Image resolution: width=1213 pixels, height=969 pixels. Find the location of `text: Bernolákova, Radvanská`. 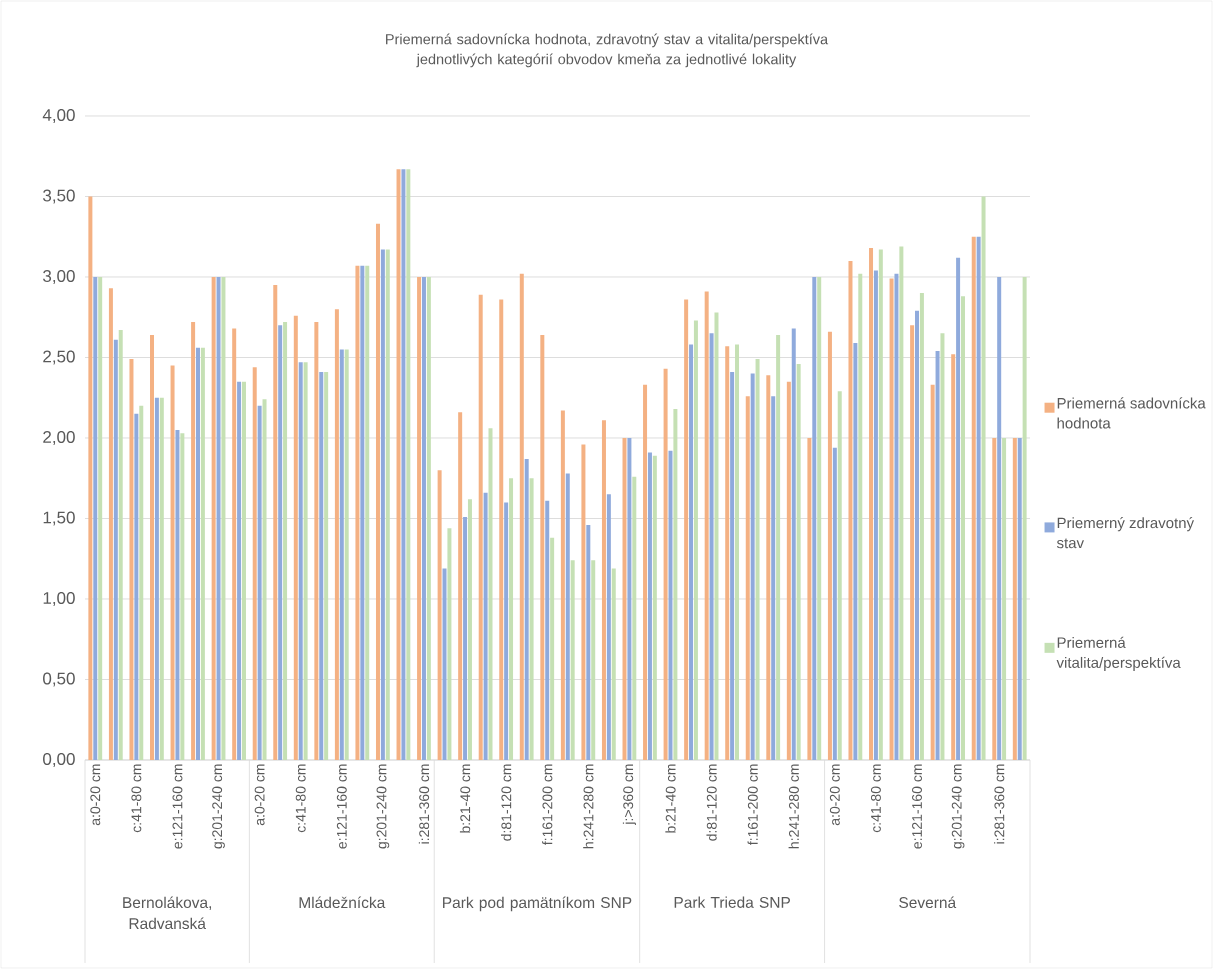

text: Bernolákova, Radvanská is located at coordinates (167, 913).